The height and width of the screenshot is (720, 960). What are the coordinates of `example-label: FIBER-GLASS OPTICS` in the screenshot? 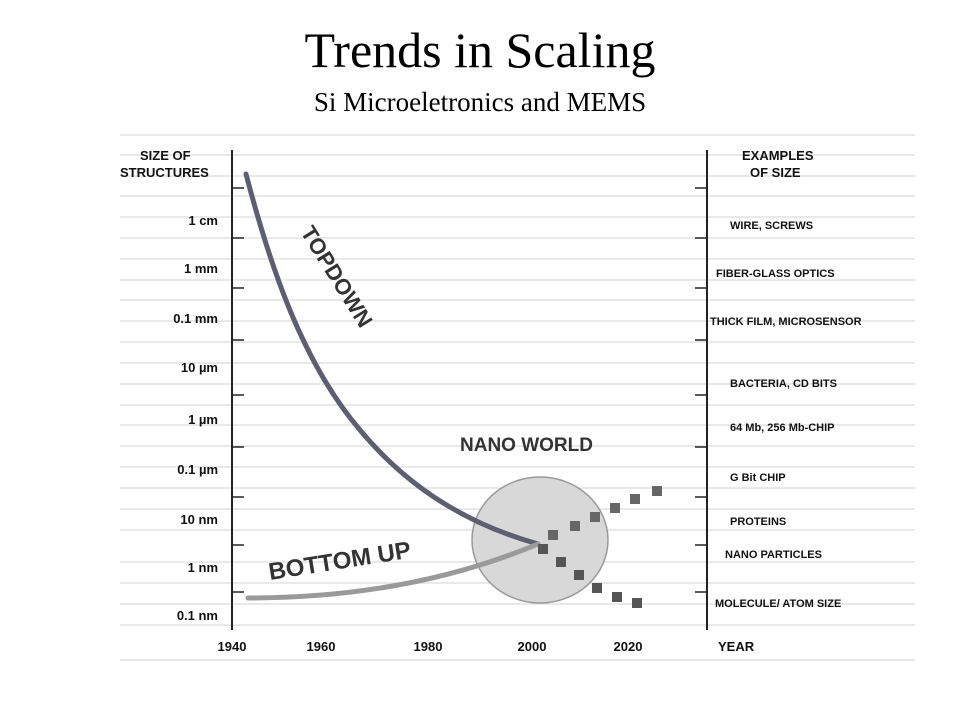 It's located at (775, 274).